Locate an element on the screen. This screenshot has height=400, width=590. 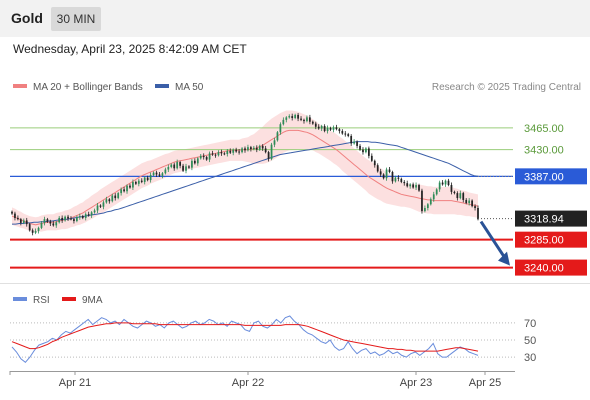
legend-bollinger: MA 20 + Bollinger Bands is located at coordinates (78, 87).